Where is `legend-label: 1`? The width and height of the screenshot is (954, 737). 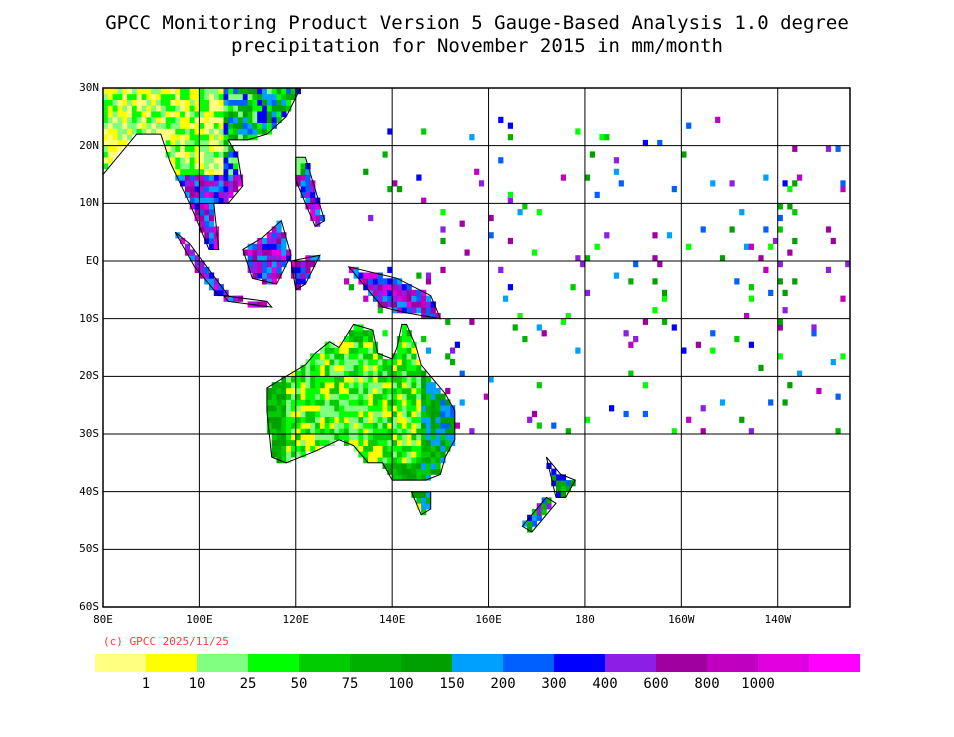 legend-label: 1 is located at coordinates (146, 684).